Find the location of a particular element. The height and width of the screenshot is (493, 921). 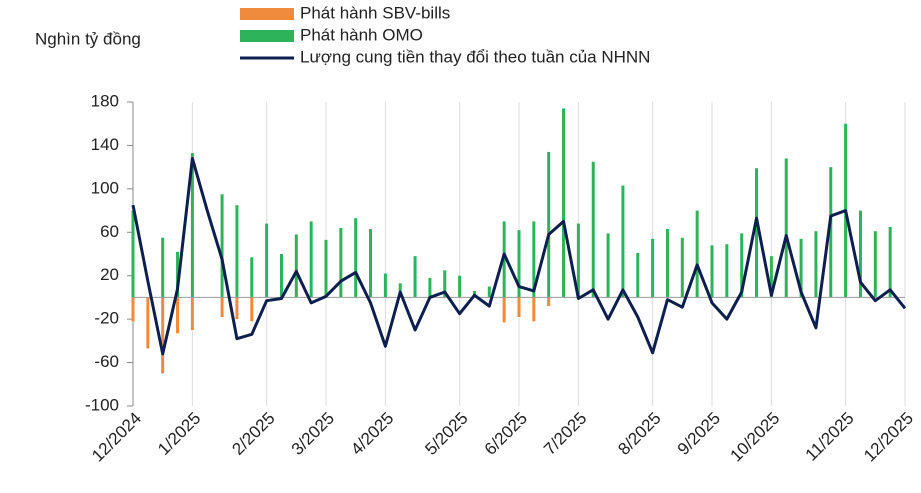

x-tick-label: 2/2025 is located at coordinates (253, 434).